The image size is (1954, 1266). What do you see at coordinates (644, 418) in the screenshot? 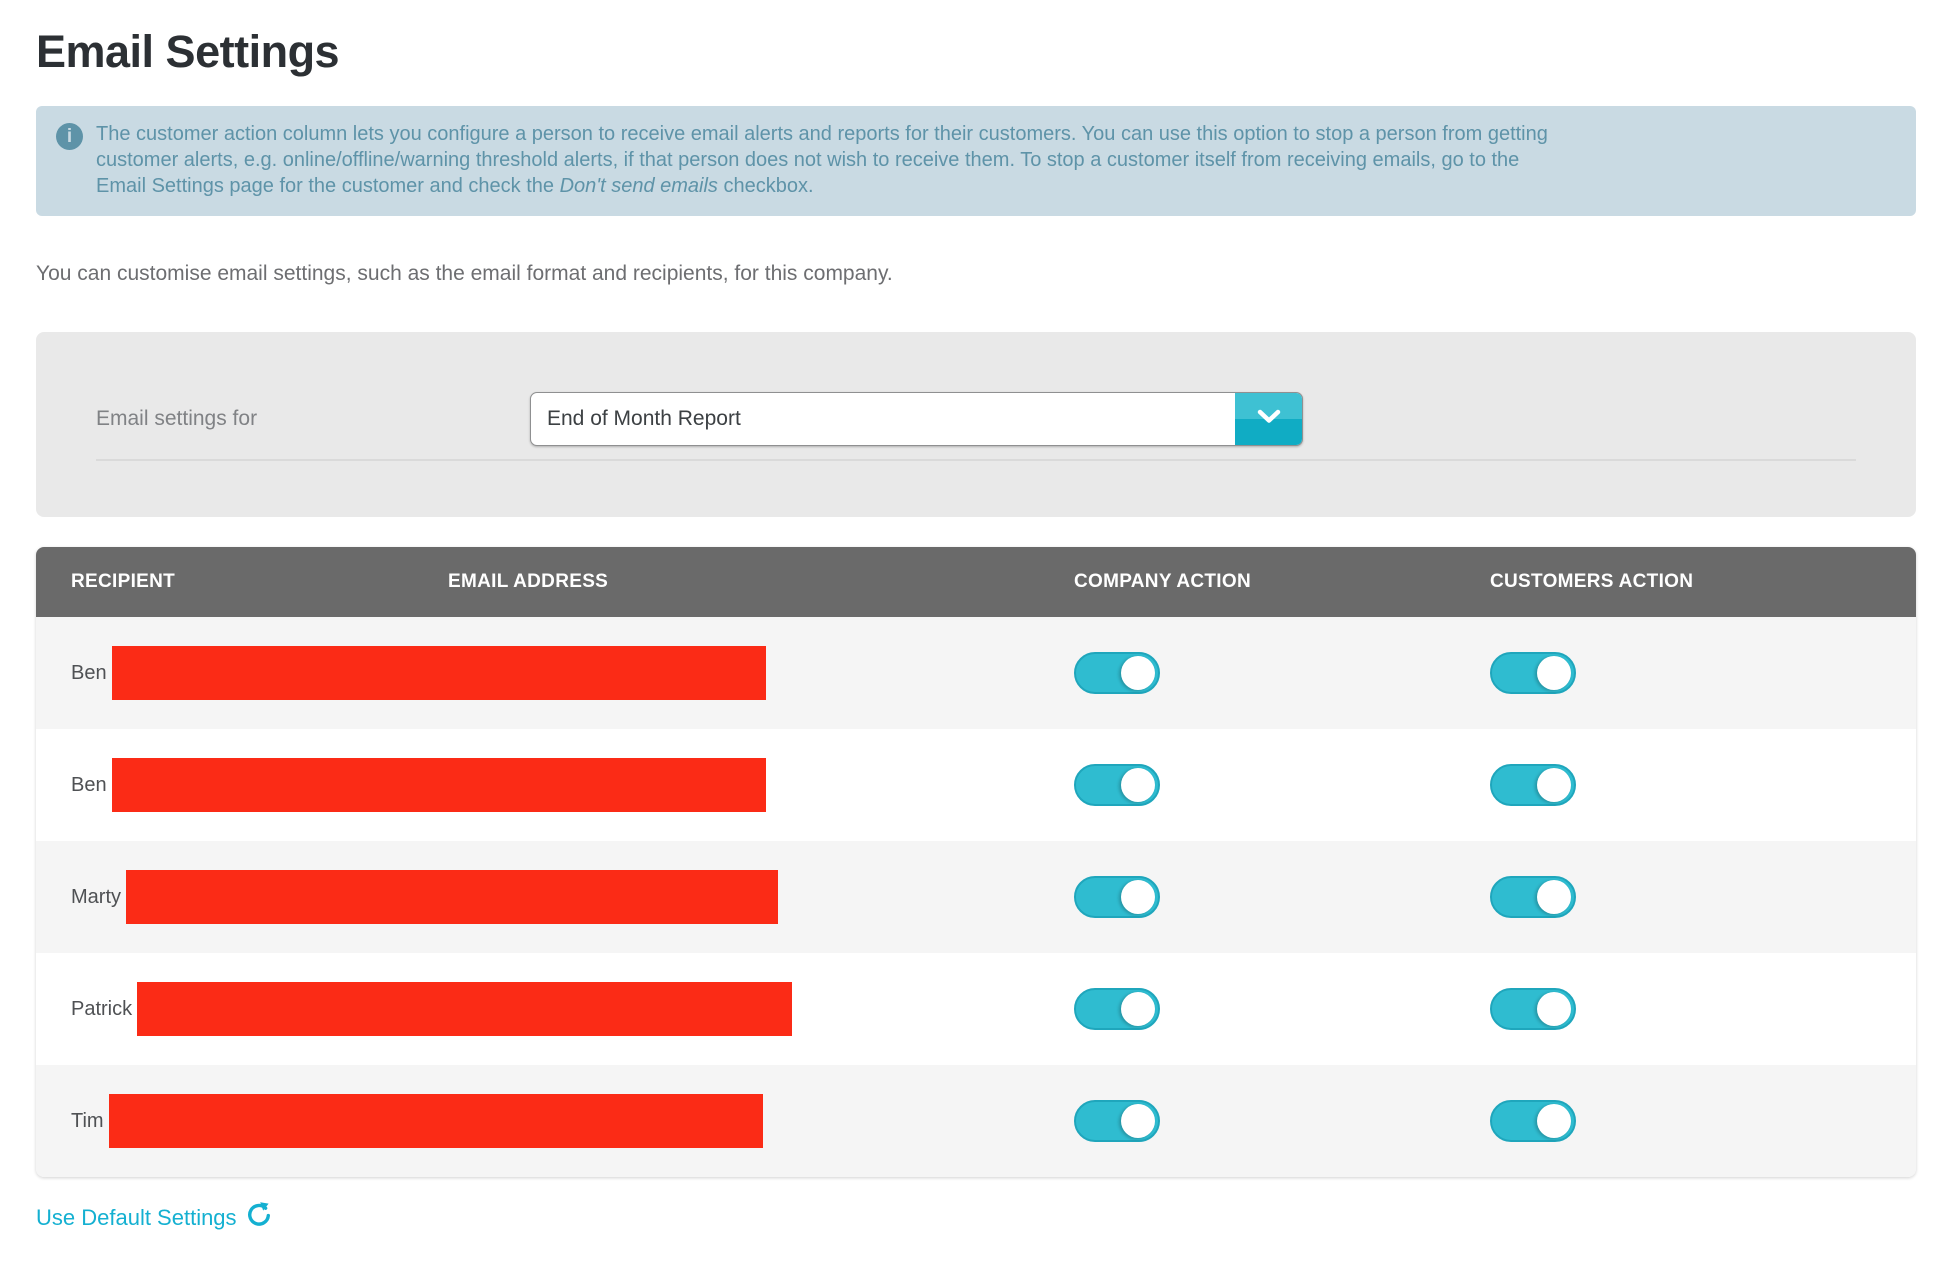
I see `report-select-value: End of Month Report` at bounding box center [644, 418].